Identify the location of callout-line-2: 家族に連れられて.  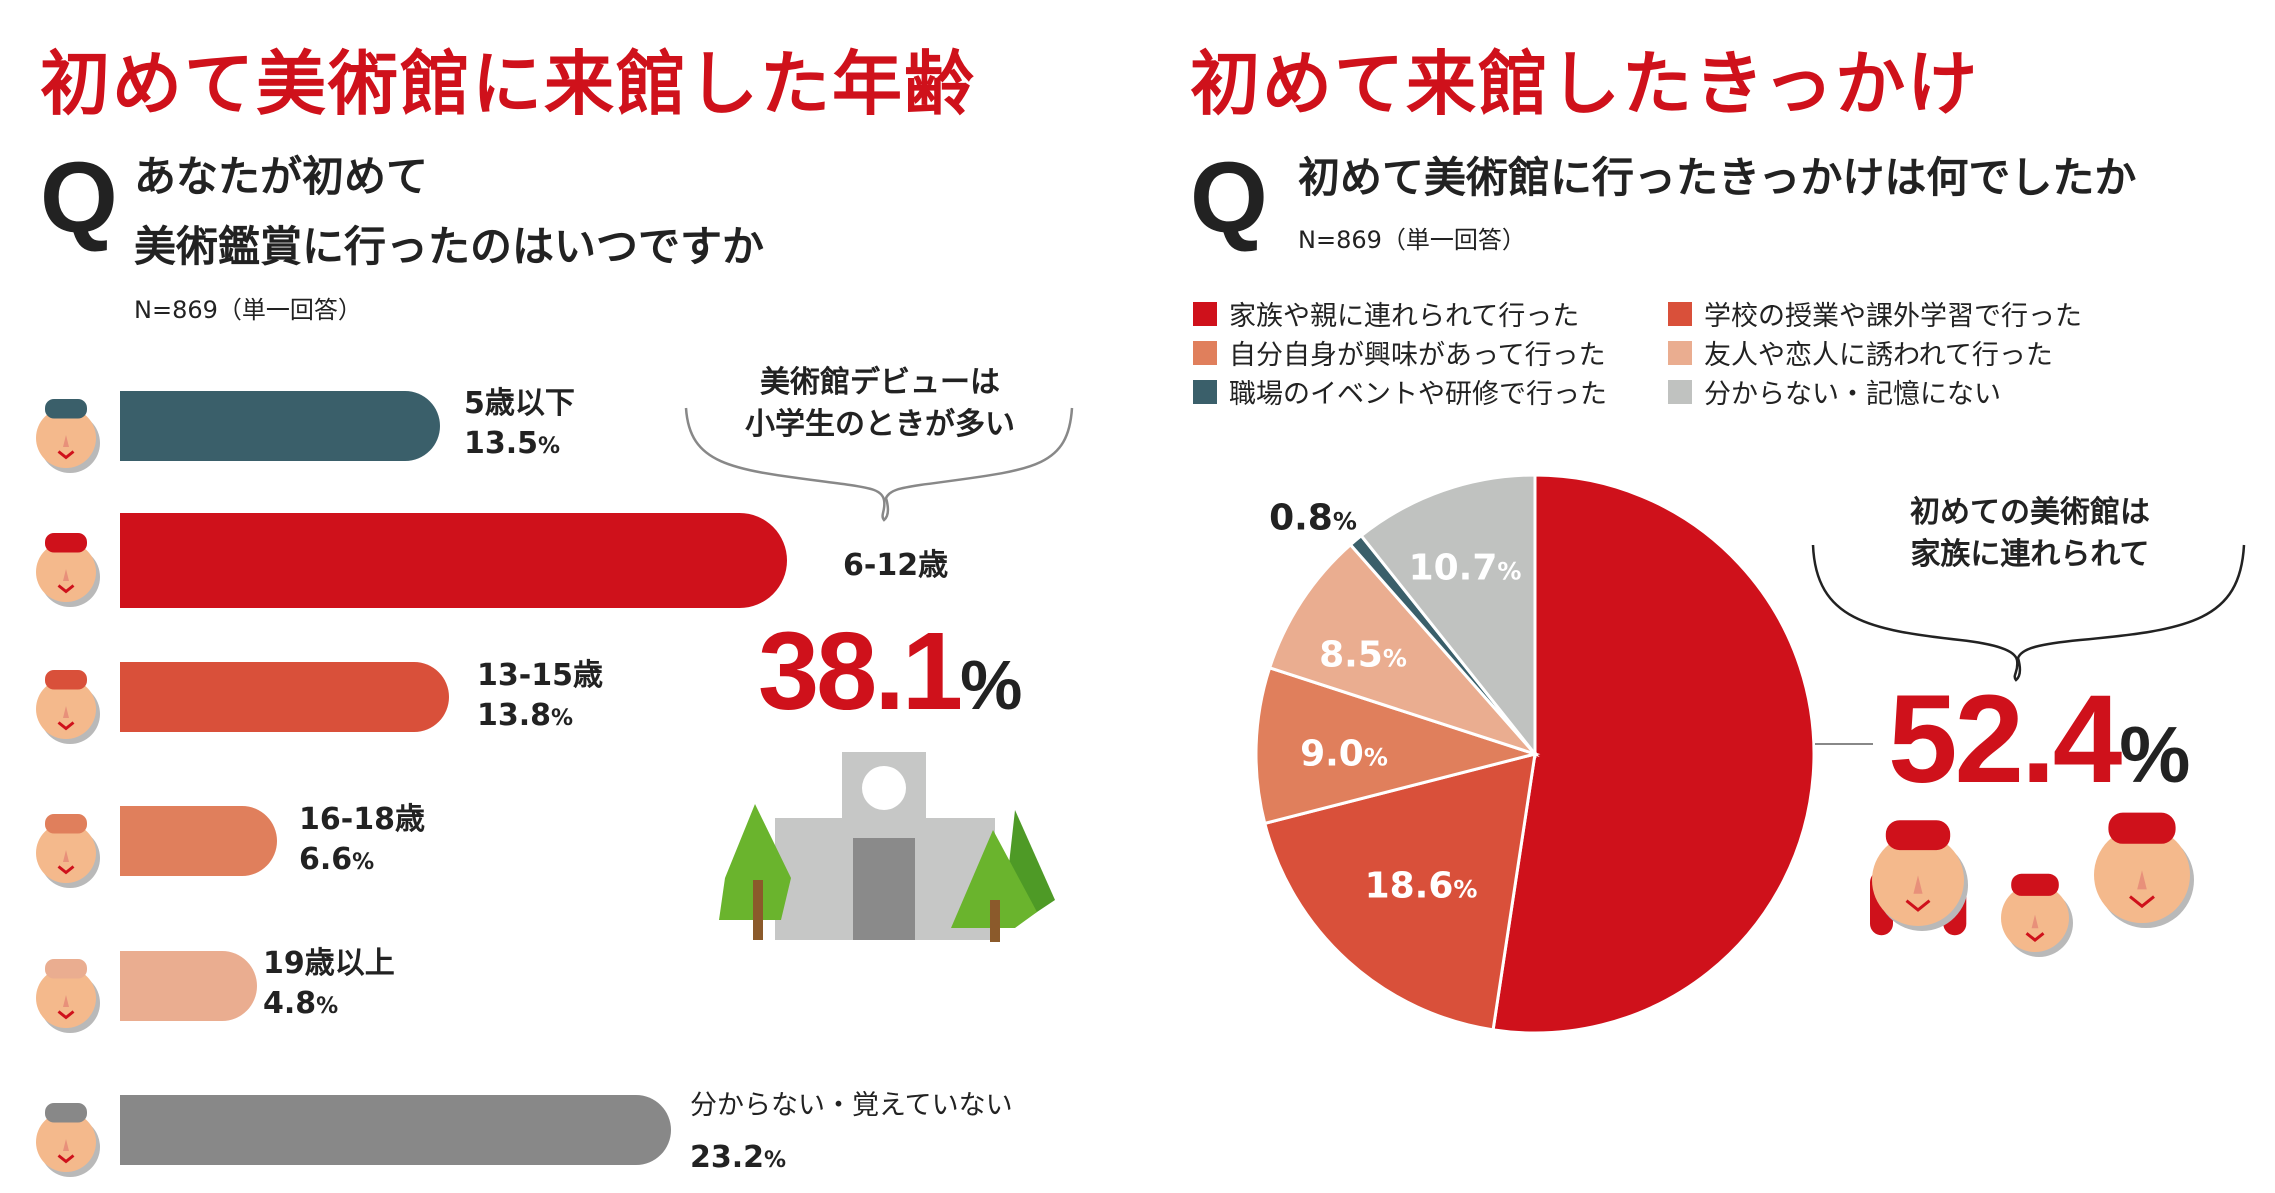
(2030, 554).